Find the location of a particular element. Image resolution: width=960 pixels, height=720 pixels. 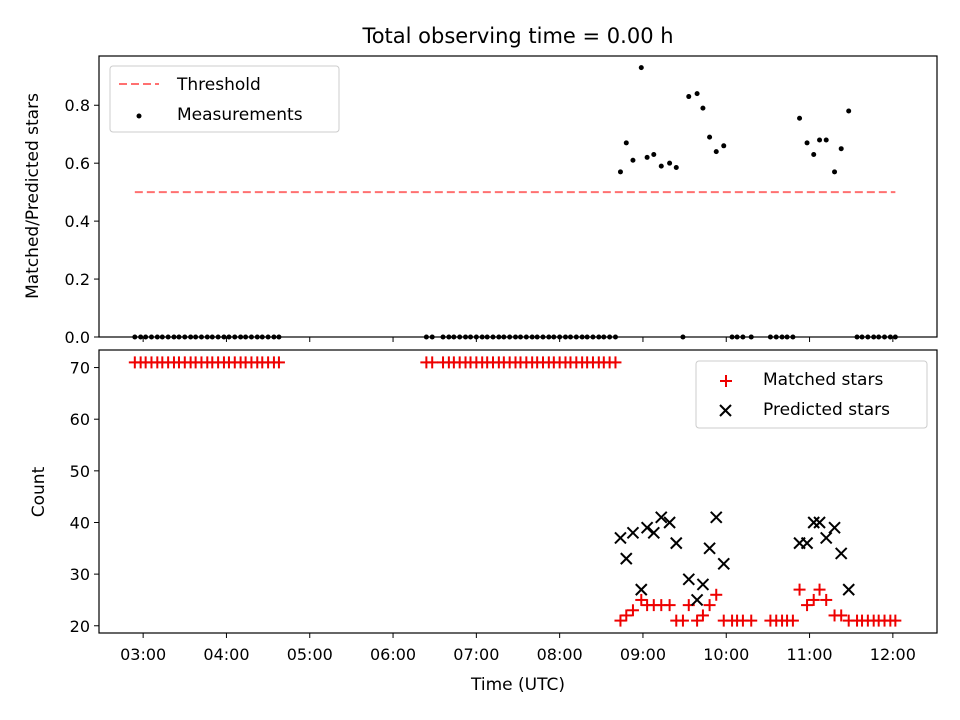

x-tick-label: 08:00 is located at coordinates (560, 654).